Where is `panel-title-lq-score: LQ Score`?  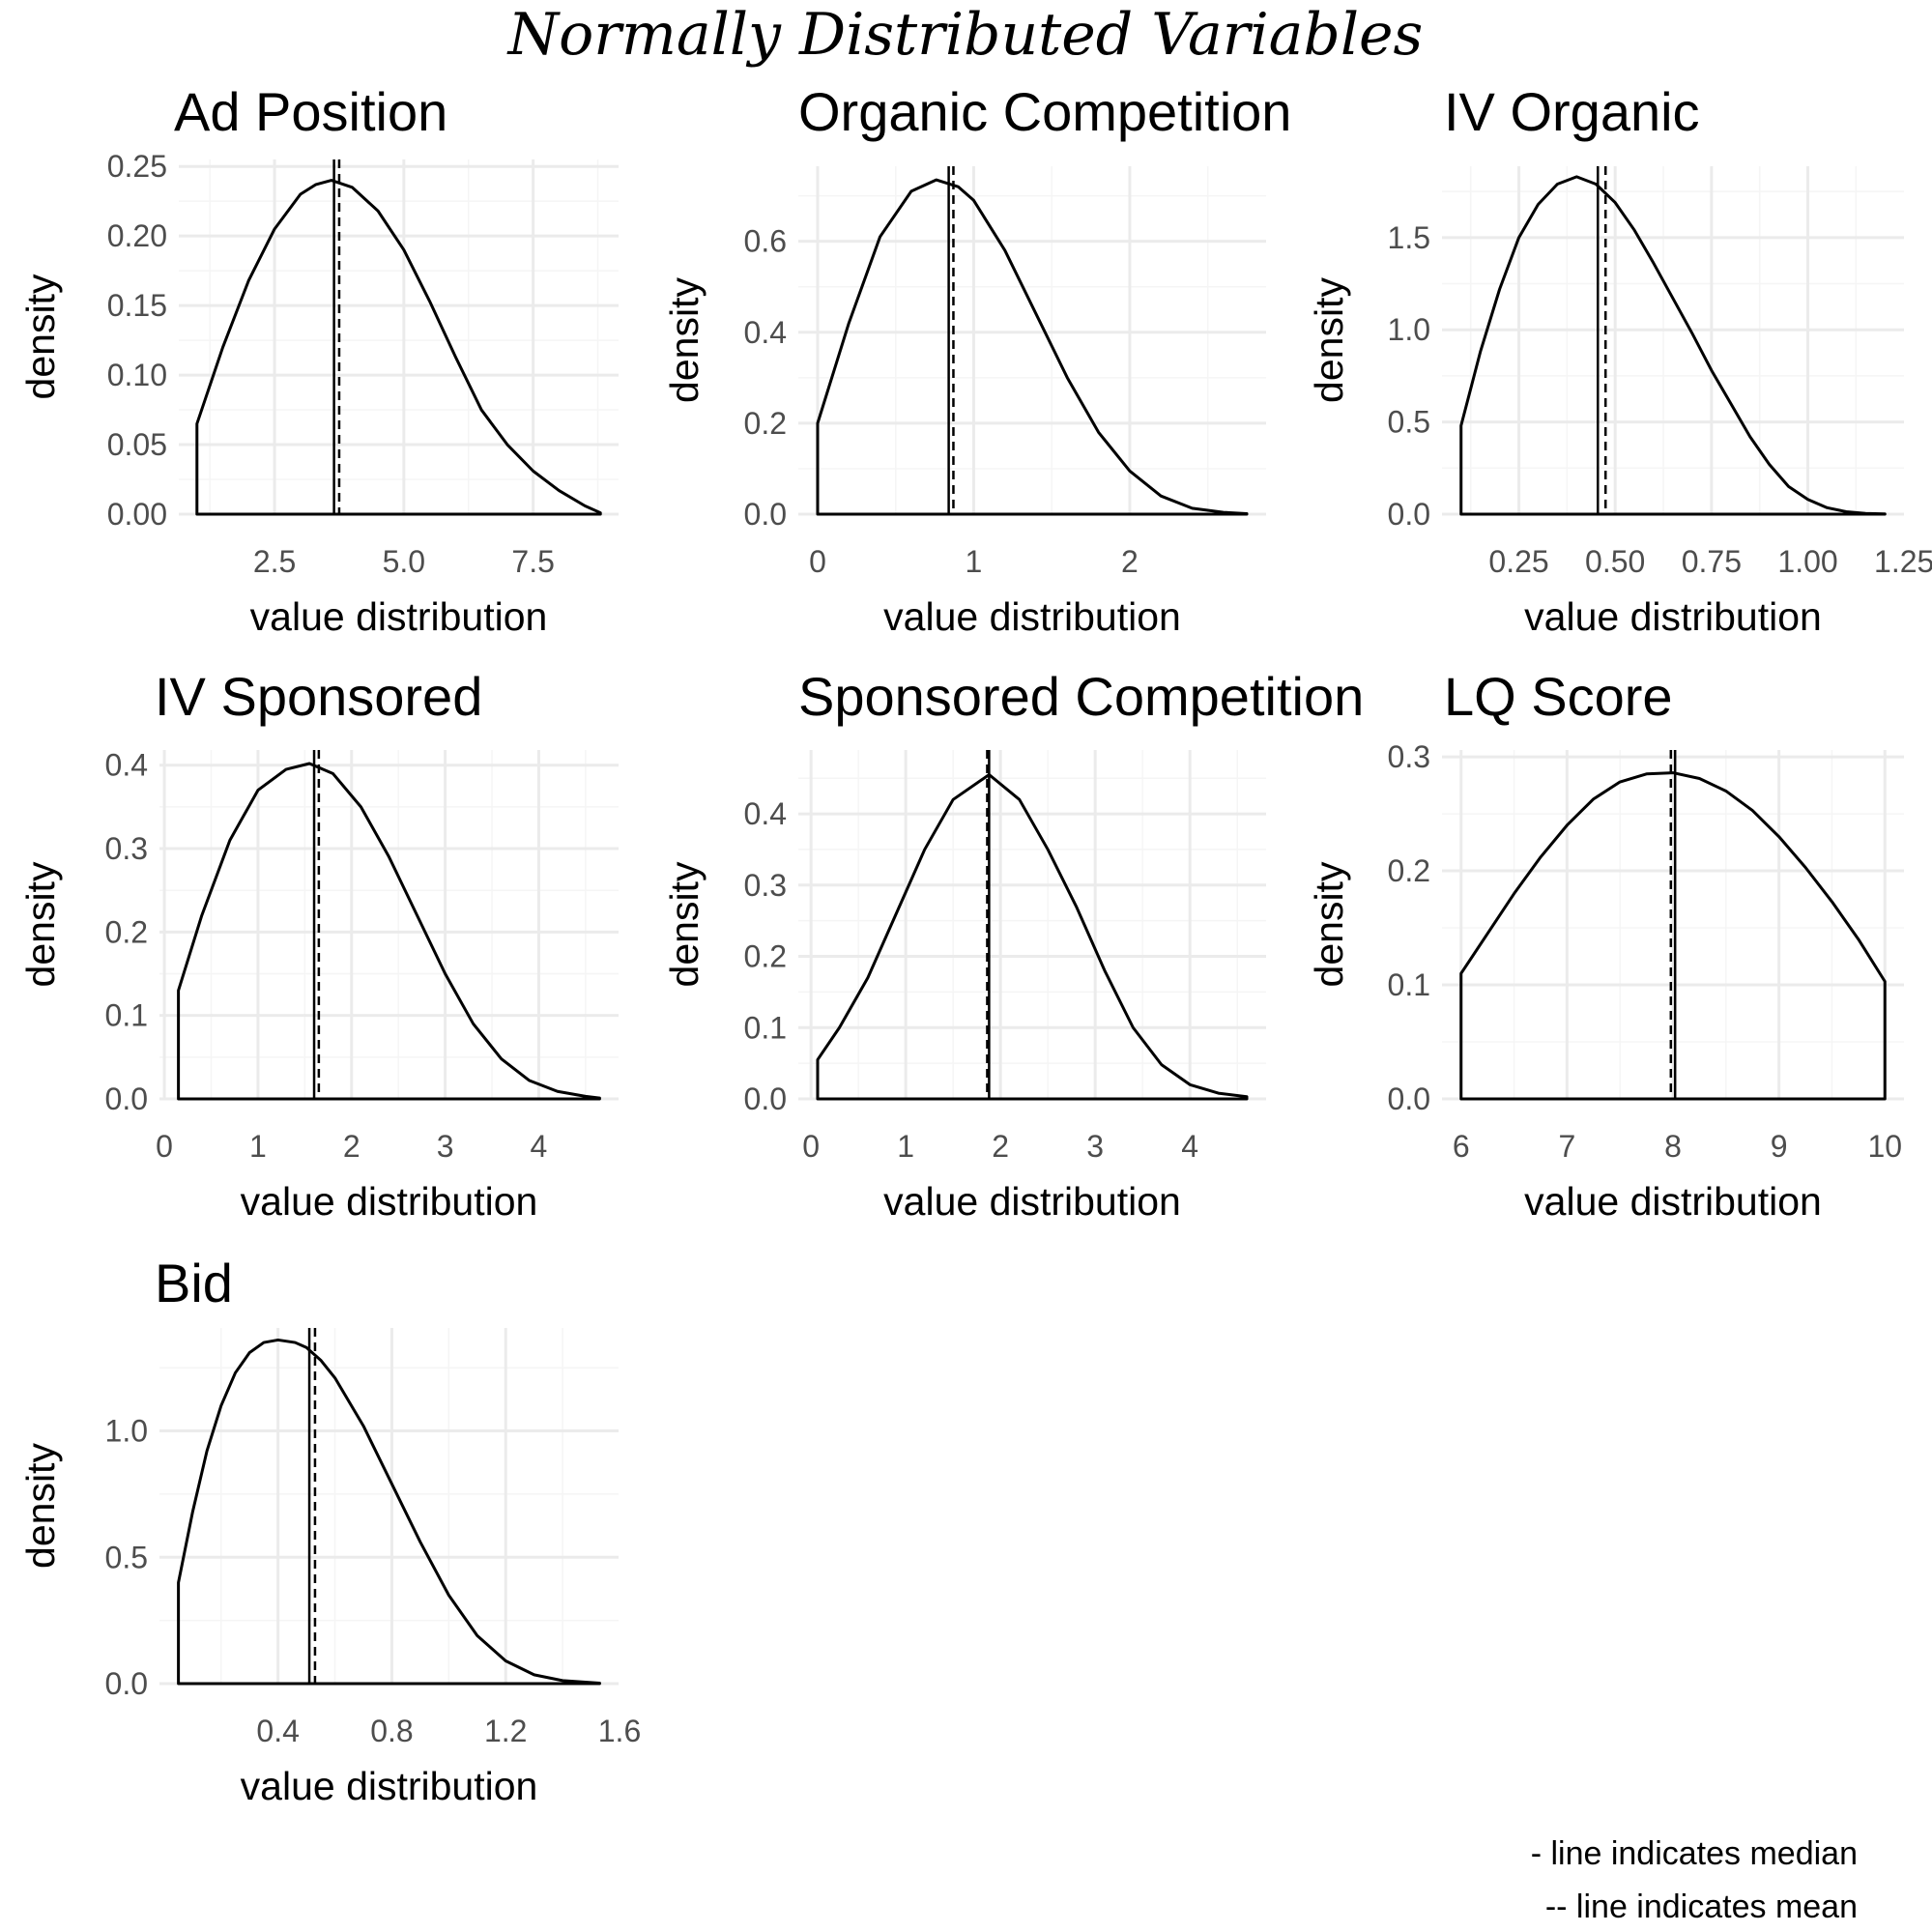 panel-title-lq-score: LQ Score is located at coordinates (1558, 696).